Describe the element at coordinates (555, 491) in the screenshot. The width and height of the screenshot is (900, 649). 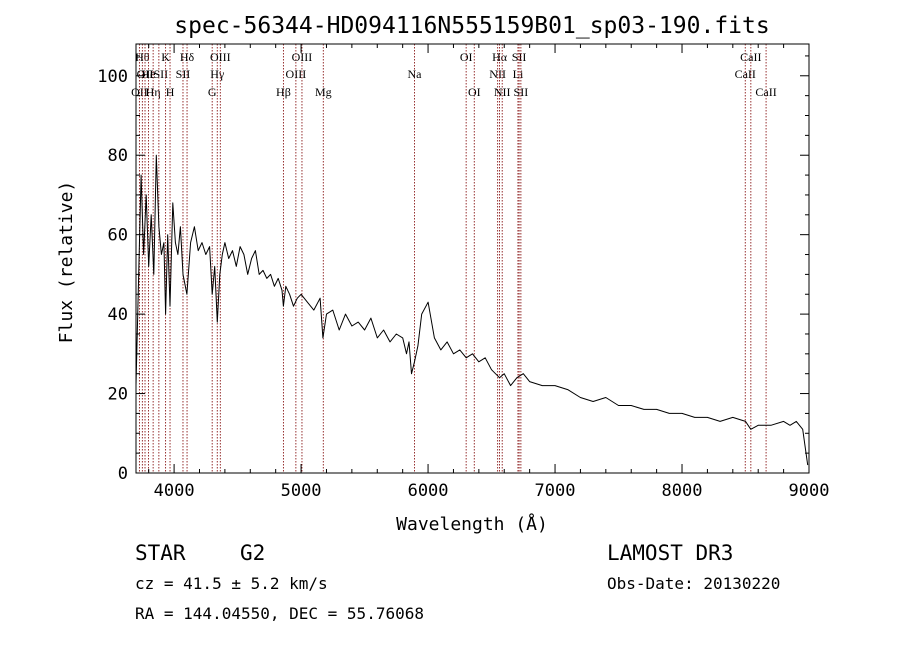
I see `x-tick-label: 7000` at that location.